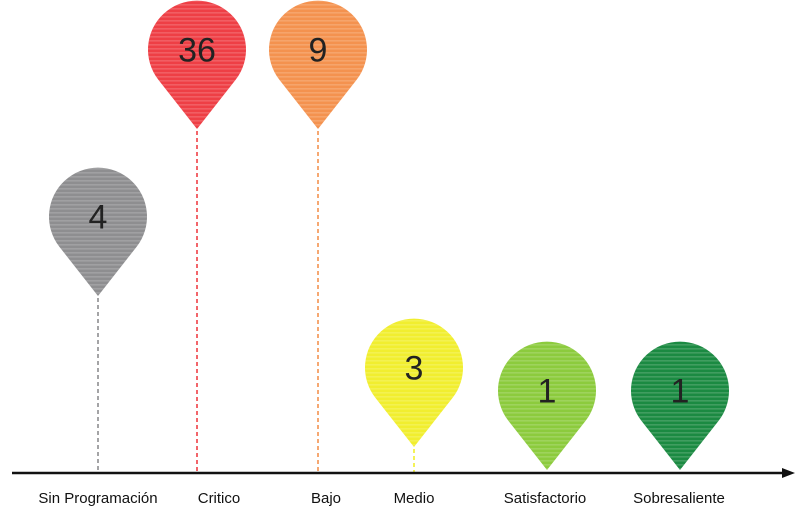  I want to click on pin-value-label: 36, so click(197, 51).